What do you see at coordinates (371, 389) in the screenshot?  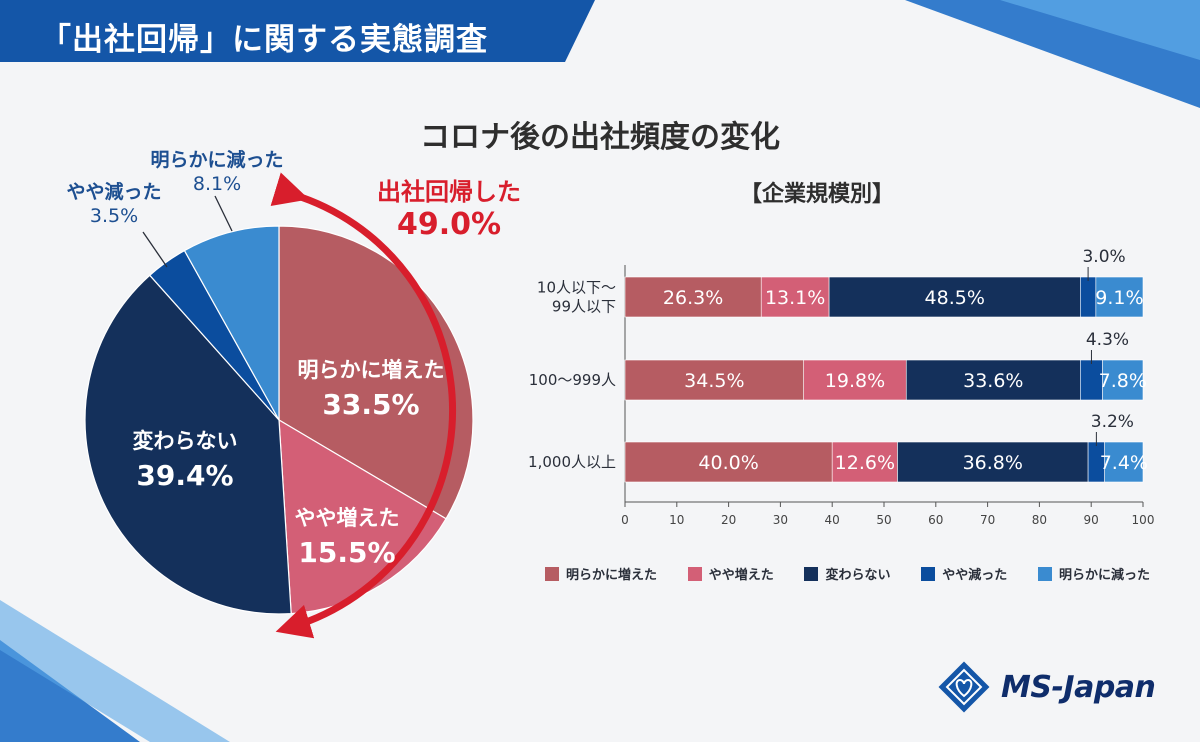 I see `pie-label-明らかに増えた: 明らかに増えた 33.5%` at bounding box center [371, 389].